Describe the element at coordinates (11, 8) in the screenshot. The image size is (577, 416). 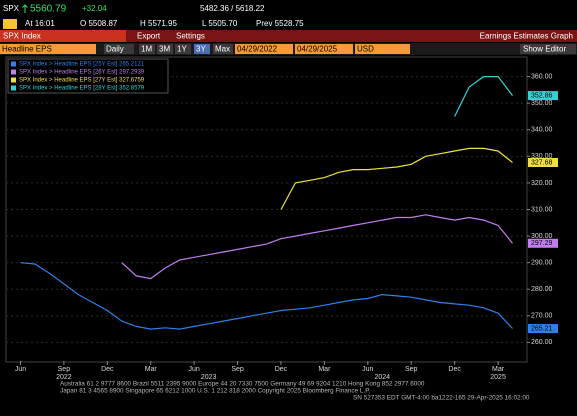
I see `ticker: SPX` at that location.